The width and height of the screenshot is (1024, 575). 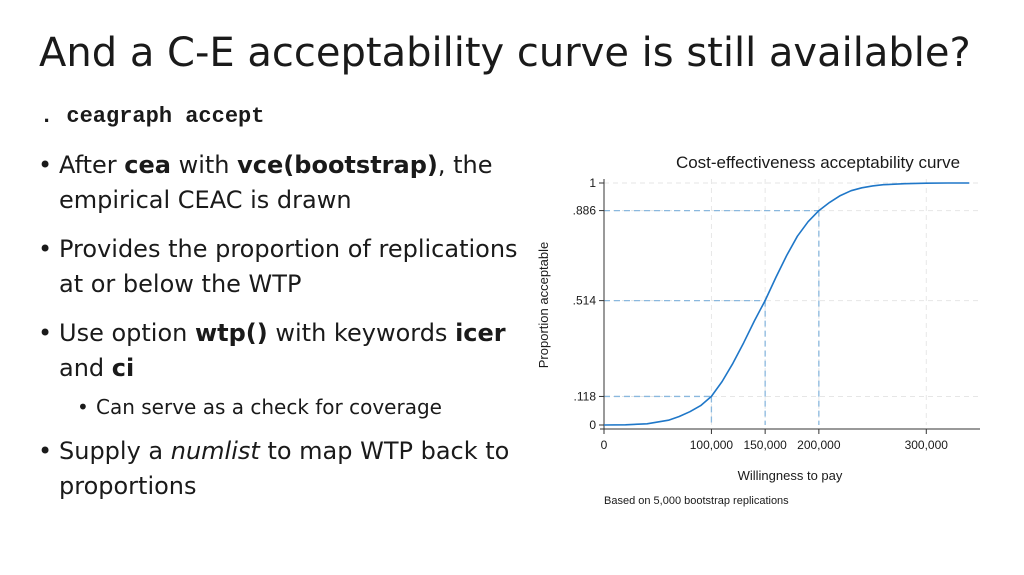 What do you see at coordinates (927, 445) in the screenshot?
I see `x-tick-label: 300,000` at bounding box center [927, 445].